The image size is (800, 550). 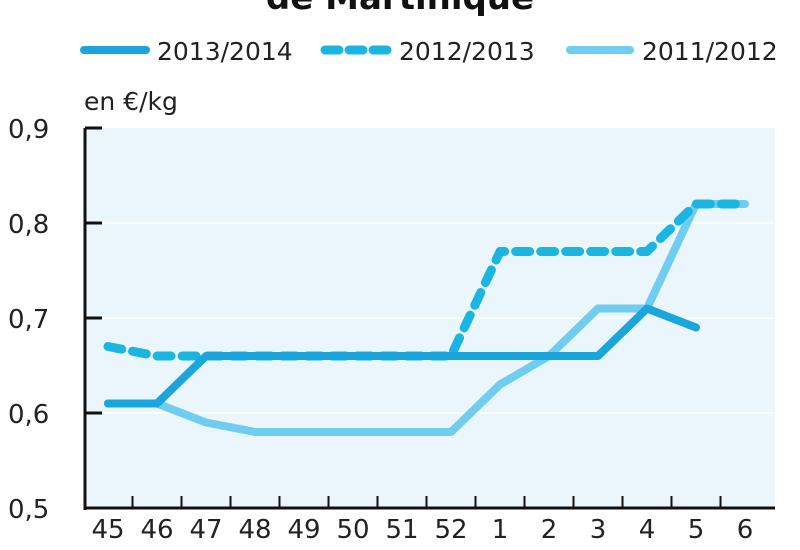 I want to click on x-tick-label: 6, so click(x=745, y=530).